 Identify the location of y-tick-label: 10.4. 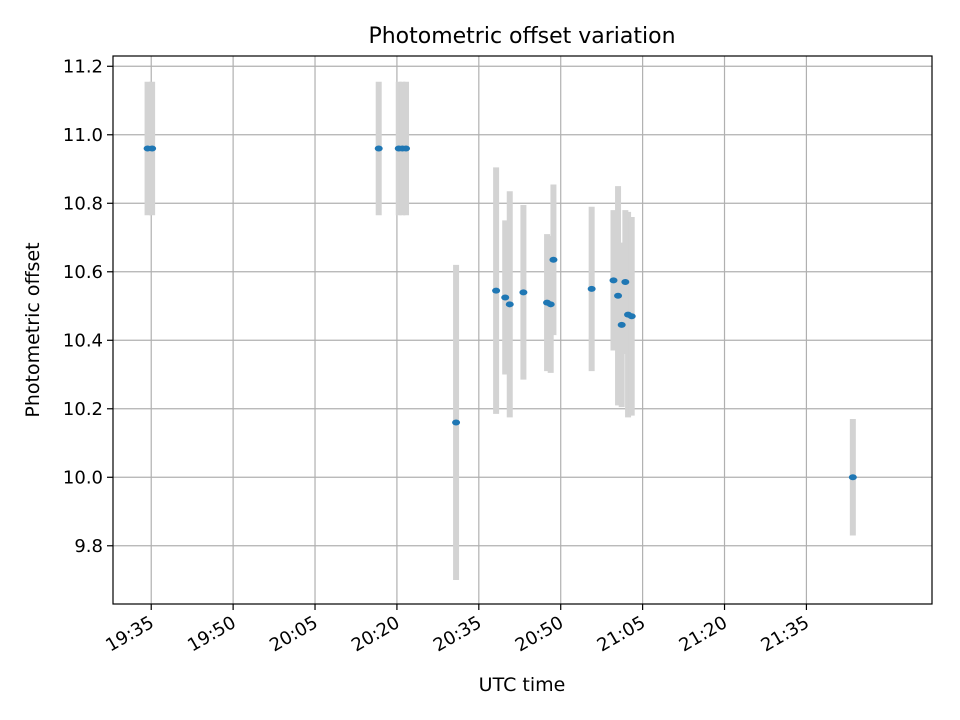
(83, 340).